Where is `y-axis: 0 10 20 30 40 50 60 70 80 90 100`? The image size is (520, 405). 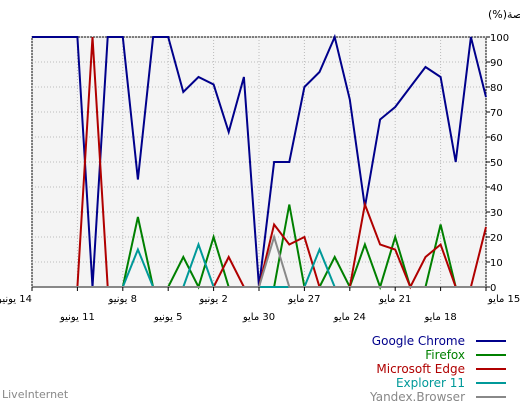 y-axis: 0 10 20 30 40 50 60 70 80 90 100 is located at coordinates (497, 163).